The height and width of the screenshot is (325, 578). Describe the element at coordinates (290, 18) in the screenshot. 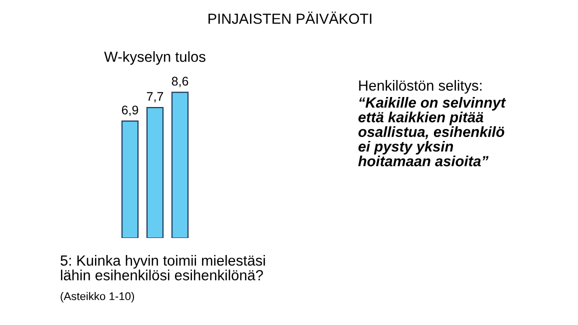

I see `text: PINJAISTEN PÄIVÄKOTI` at that location.